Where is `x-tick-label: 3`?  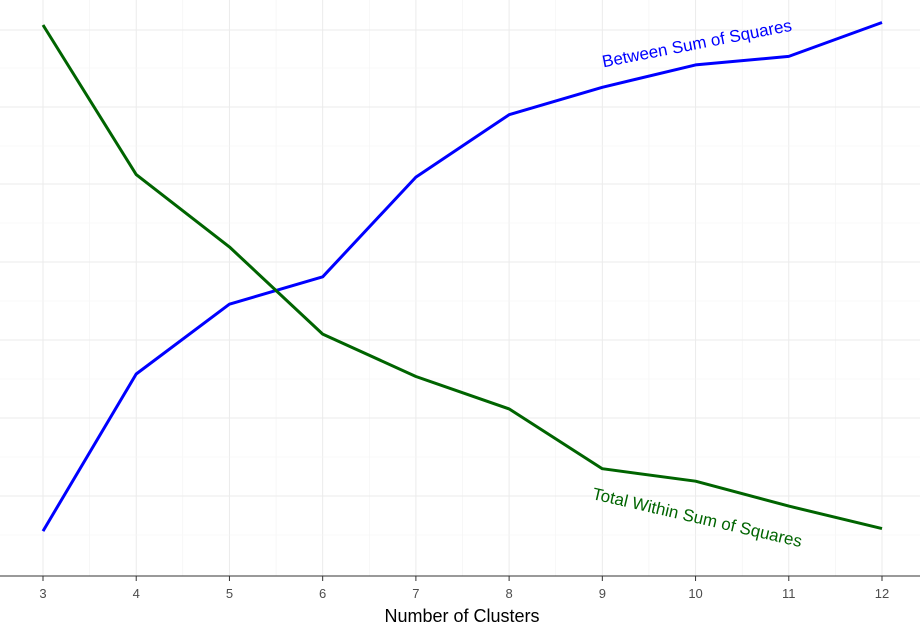 x-tick-label: 3 is located at coordinates (42, 593).